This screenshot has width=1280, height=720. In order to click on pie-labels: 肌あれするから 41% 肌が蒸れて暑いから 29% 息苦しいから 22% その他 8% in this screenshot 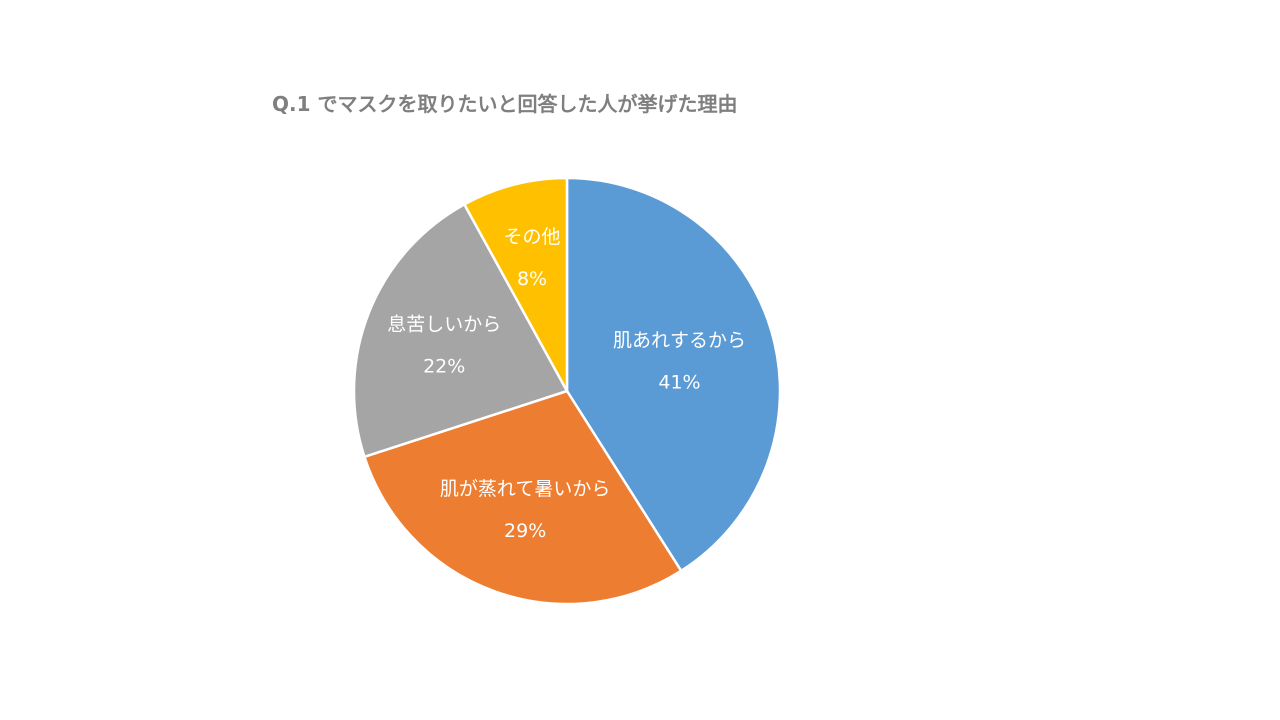, I will do `click(566, 384)`.